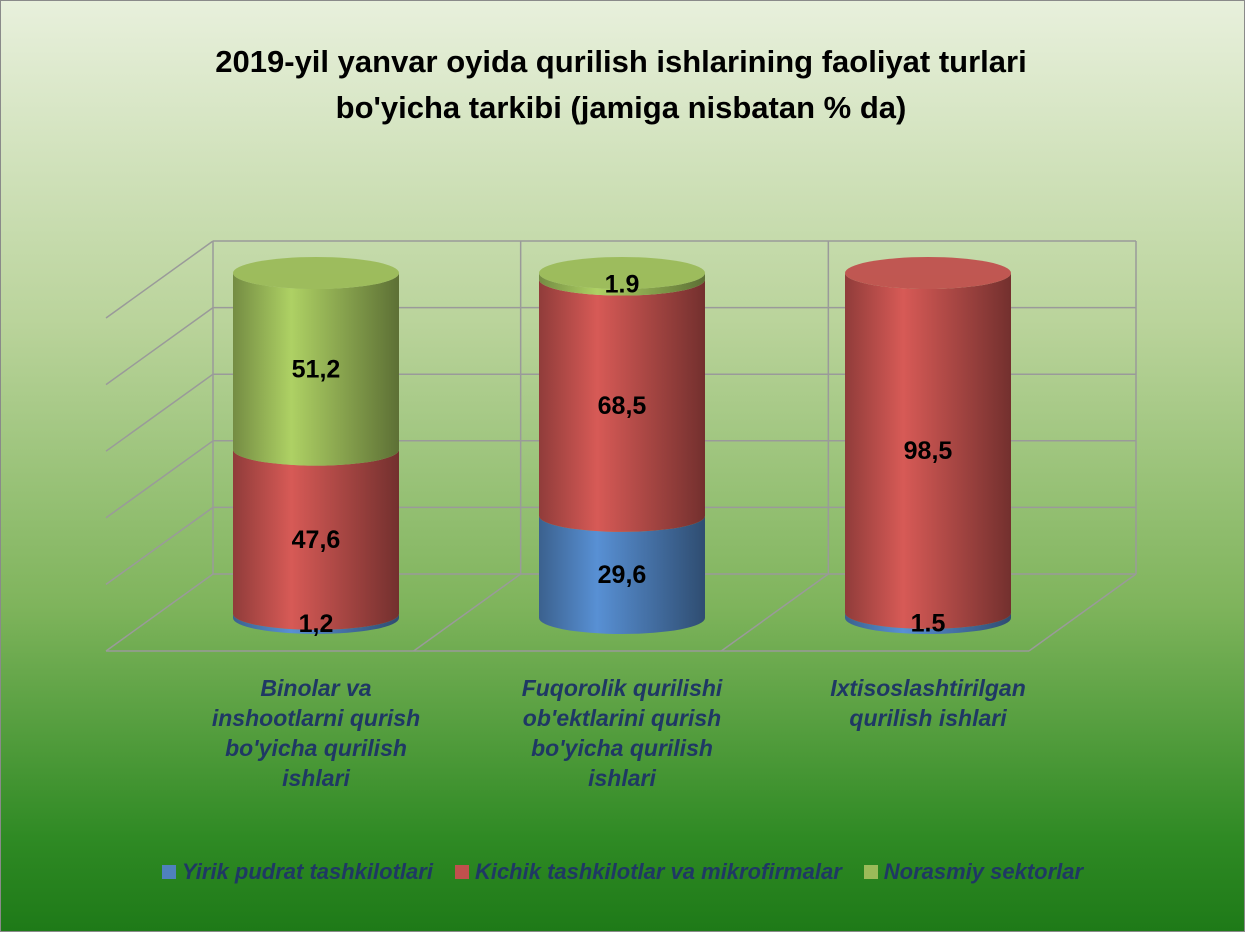 This screenshot has height=932, width=1245. What do you see at coordinates (1082, 612) in the screenshot?
I see `floor-edge` at bounding box center [1082, 612].